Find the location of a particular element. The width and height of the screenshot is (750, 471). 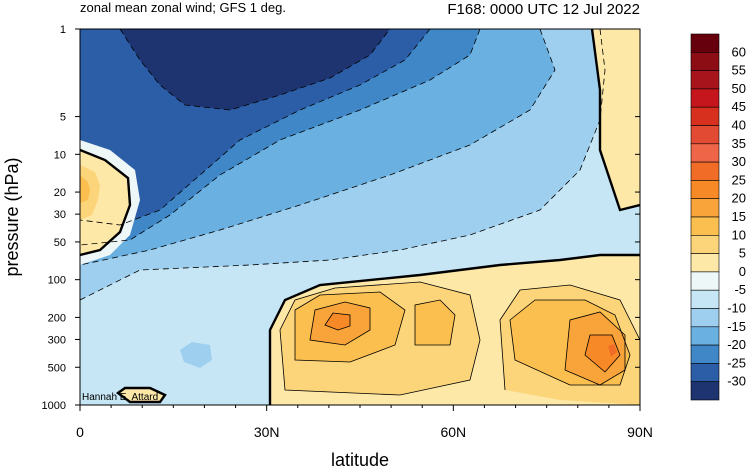

colorbar-label: -15 is located at coordinates (736, 326).